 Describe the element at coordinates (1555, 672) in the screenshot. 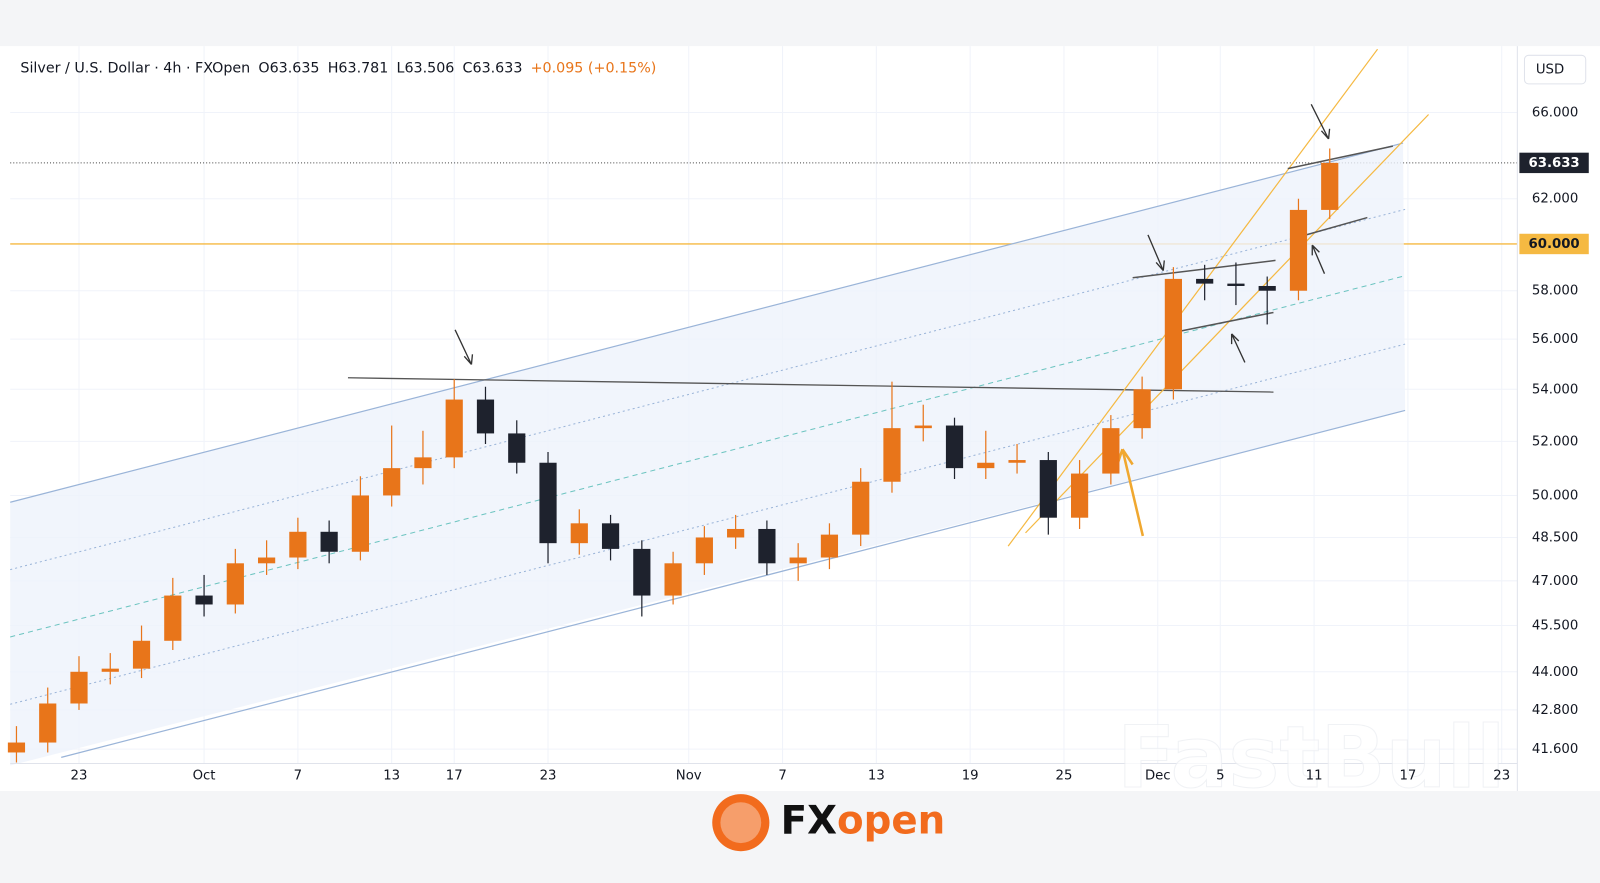

I see `y-tick-label: 44.000` at that location.